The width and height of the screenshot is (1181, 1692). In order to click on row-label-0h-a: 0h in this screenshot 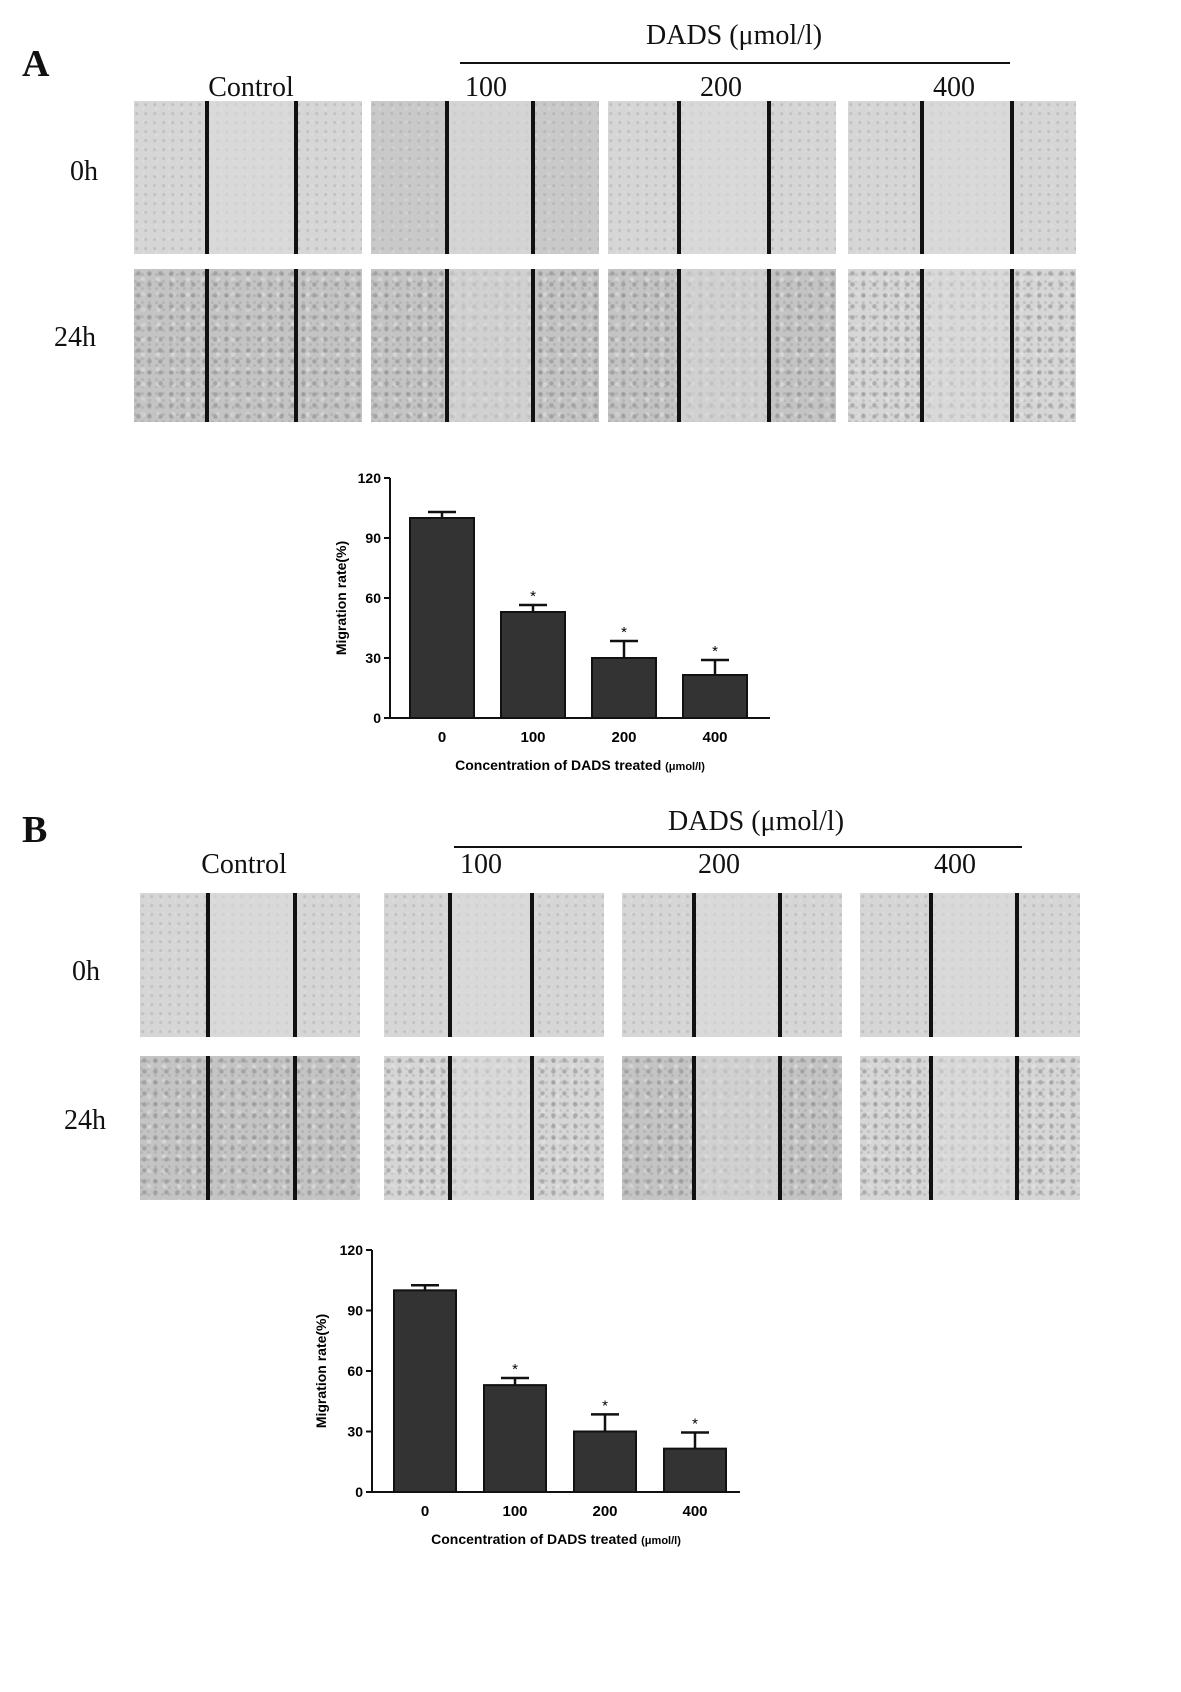, I will do `click(84, 171)`.